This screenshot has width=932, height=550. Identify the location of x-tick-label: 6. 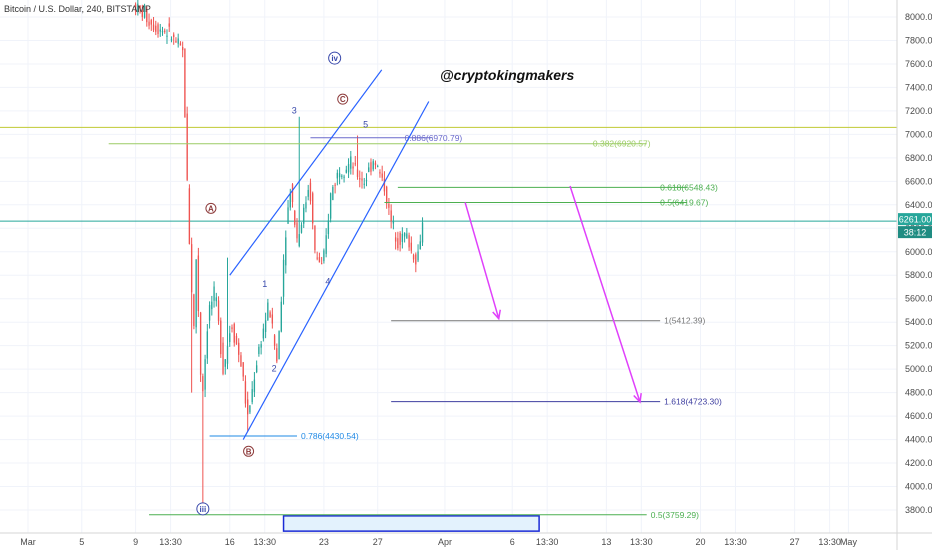
(512, 542).